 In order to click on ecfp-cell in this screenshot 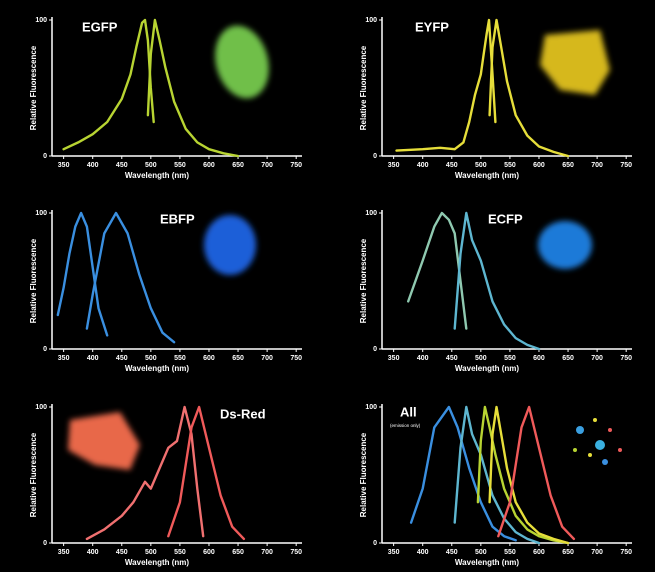, I will do `click(565, 245)`.